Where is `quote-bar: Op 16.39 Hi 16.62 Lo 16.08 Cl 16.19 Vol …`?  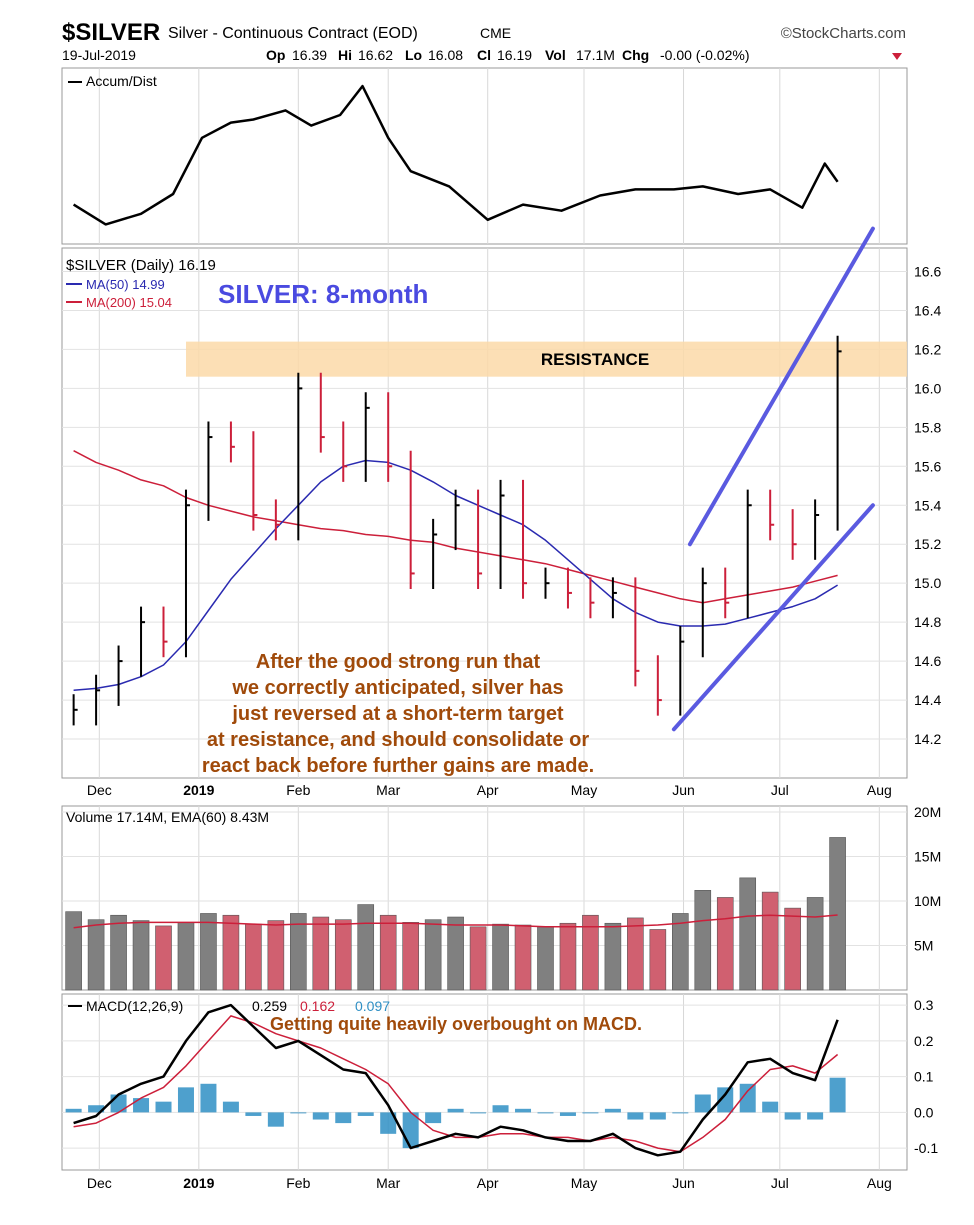 quote-bar: Op 16.39 Hi 16.62 Lo 16.08 Cl 16.19 Vol … is located at coordinates (584, 55).